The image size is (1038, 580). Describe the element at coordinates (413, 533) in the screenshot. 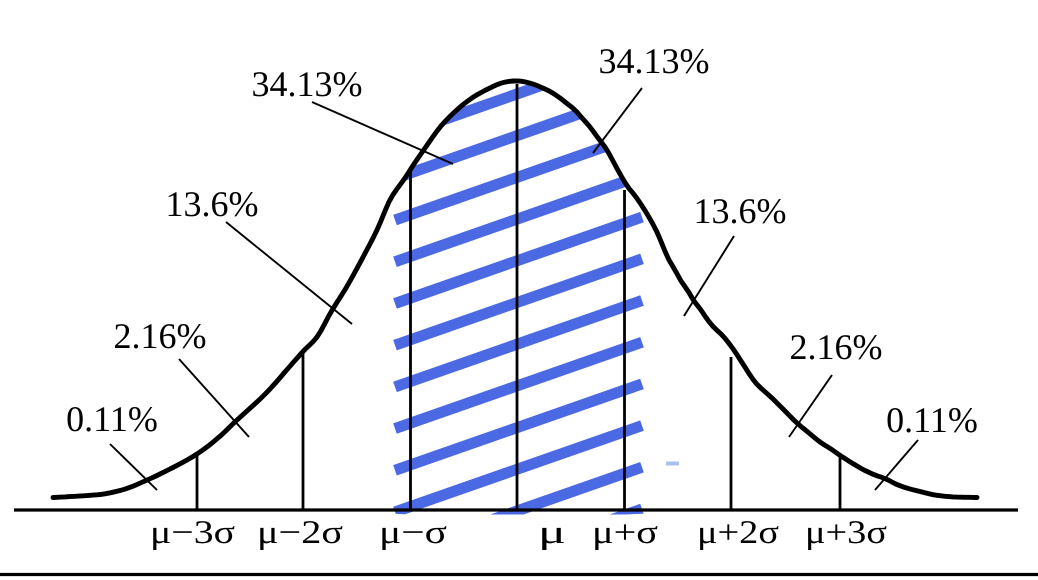

I see `svg-text: μ−σ` at that location.